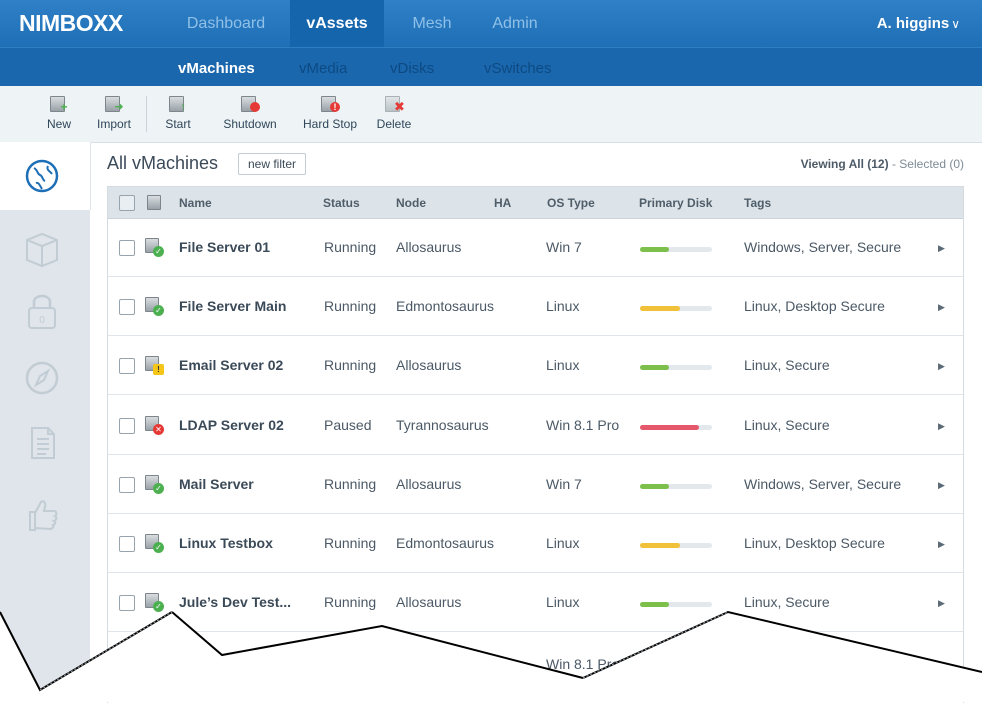 The height and width of the screenshot is (703, 982). What do you see at coordinates (583, 425) in the screenshot?
I see `vm-os-type: Win 8.1 Pro` at bounding box center [583, 425].